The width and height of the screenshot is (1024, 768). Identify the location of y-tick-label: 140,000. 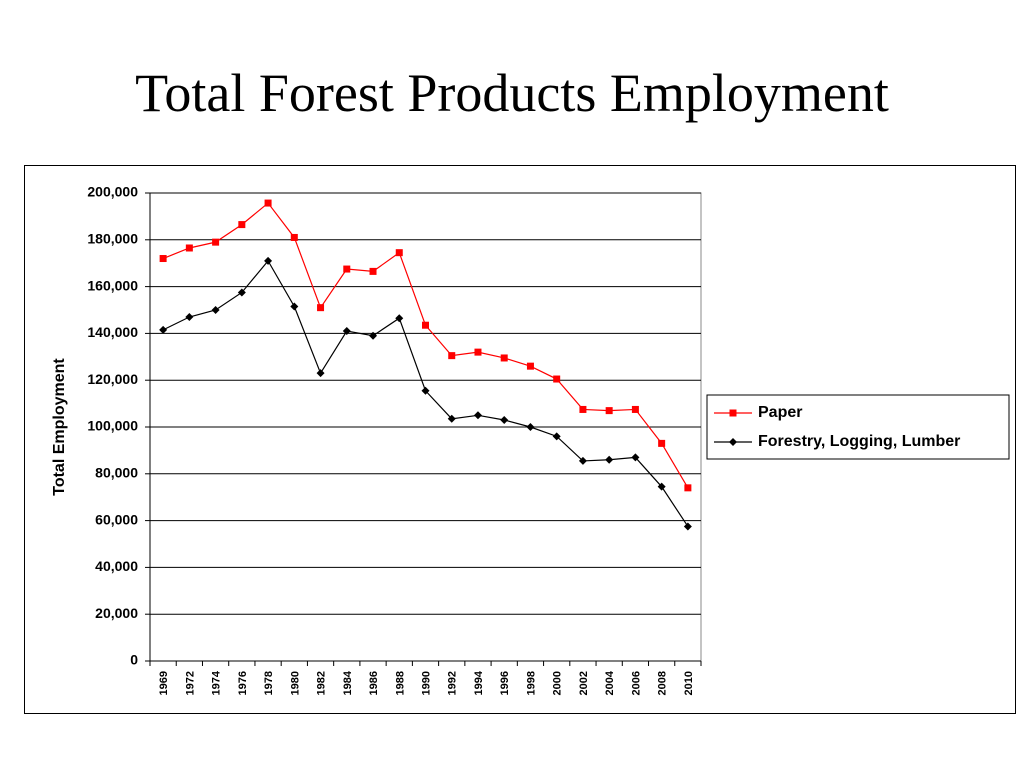
(112, 332).